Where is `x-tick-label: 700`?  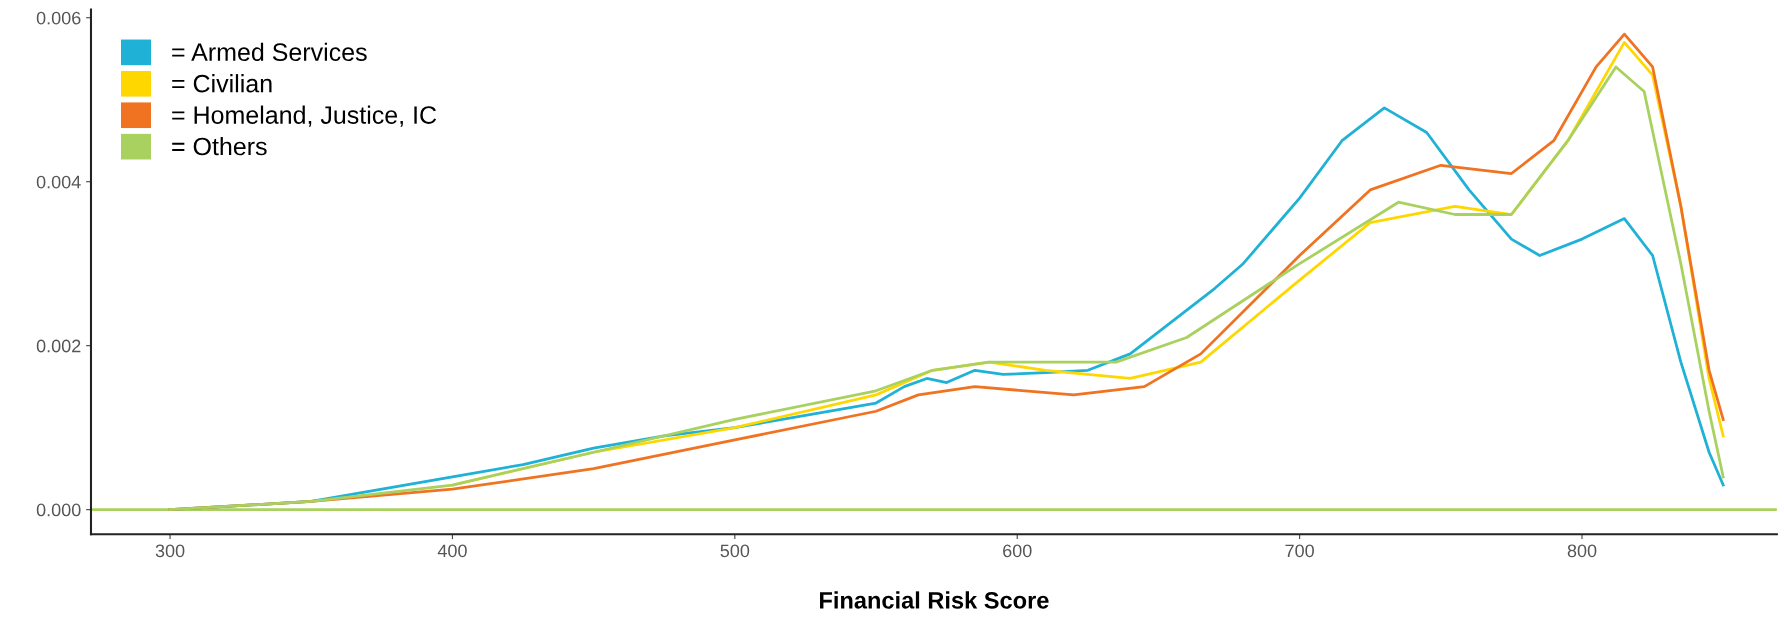 x-tick-label: 700 is located at coordinates (1299, 551).